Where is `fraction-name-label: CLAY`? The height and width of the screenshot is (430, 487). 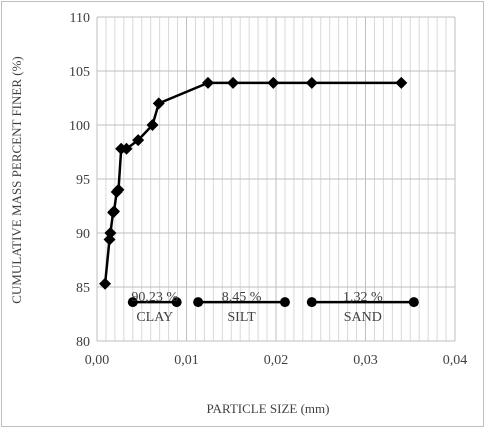
fraction-name-label: CLAY is located at coordinates (154, 317).